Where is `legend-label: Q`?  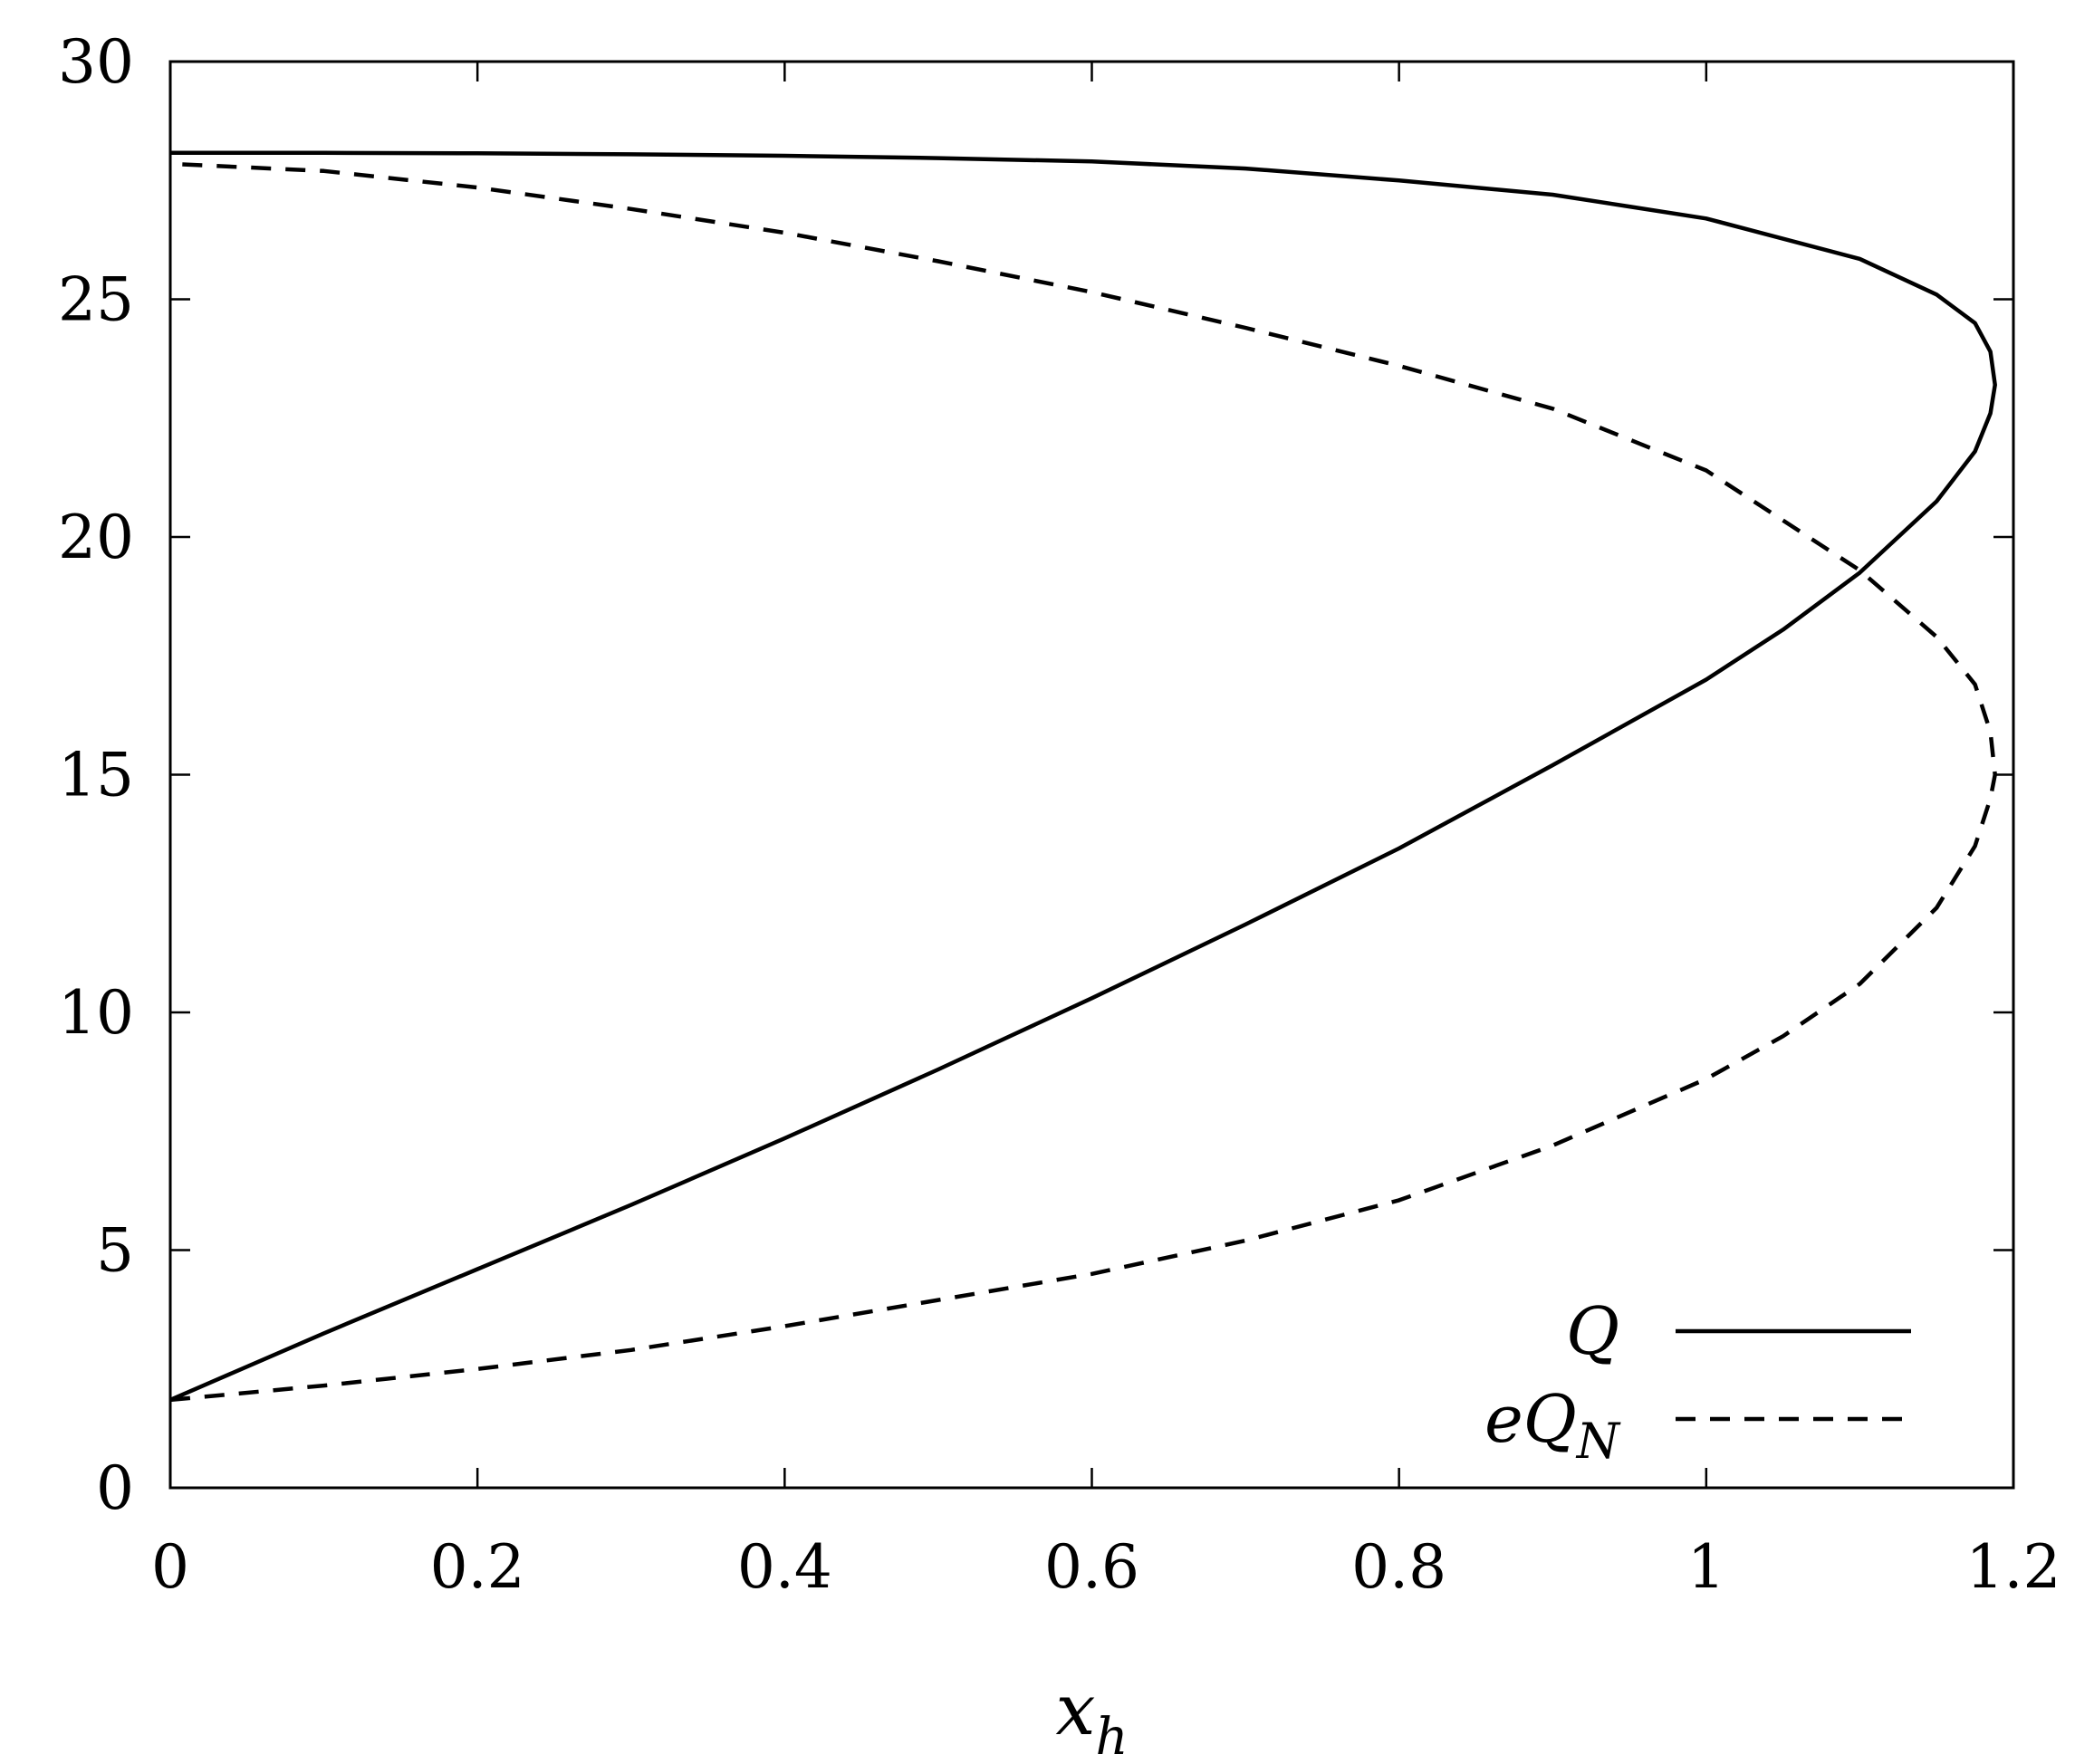
legend-label: Q is located at coordinates (1592, 1331).